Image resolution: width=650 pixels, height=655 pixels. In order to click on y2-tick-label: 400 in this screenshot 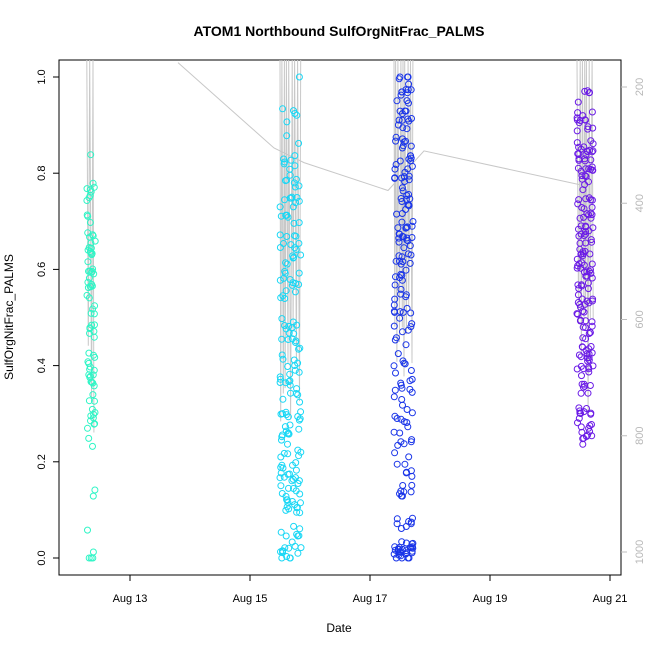, I will do `click(640, 203)`.